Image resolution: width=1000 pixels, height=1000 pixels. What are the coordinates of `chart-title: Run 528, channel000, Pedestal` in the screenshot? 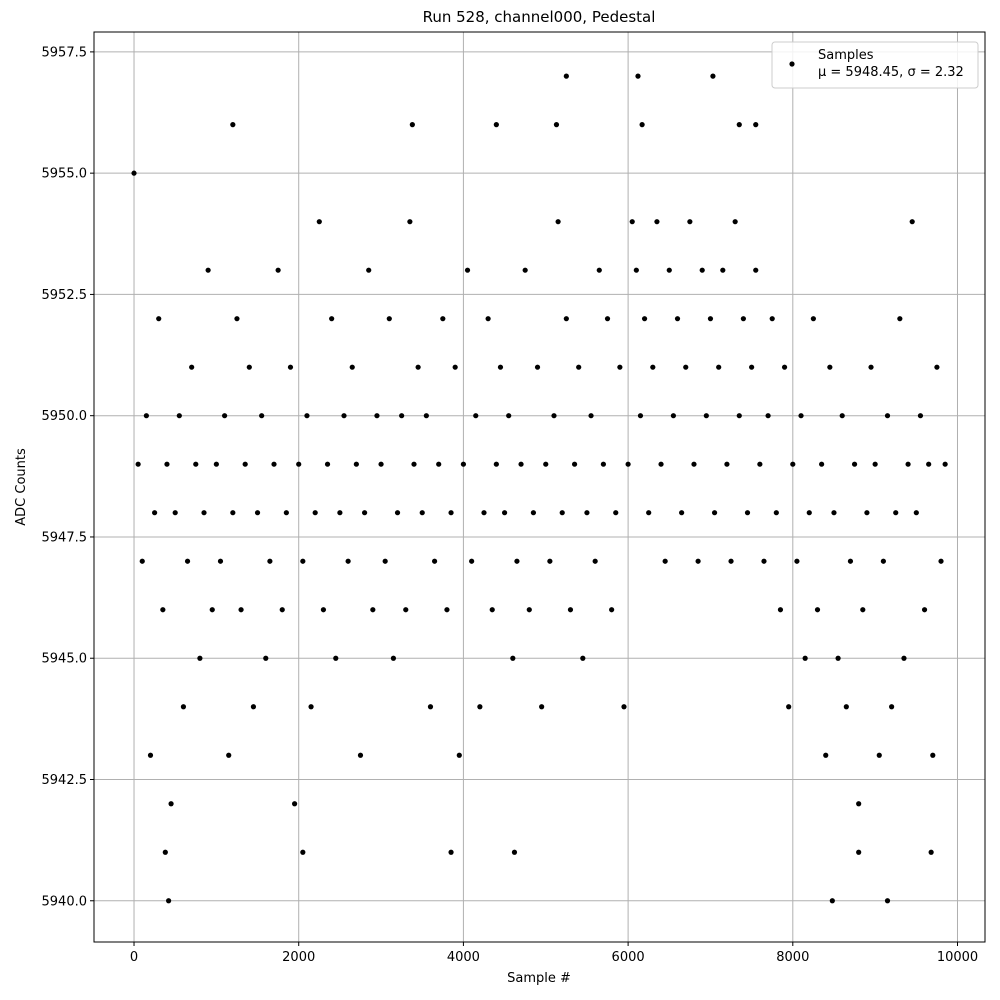 It's located at (539, 17).